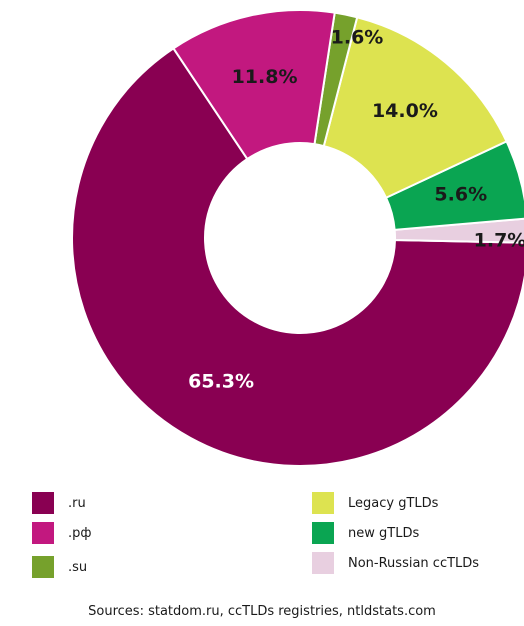  What do you see at coordinates (77, 503) in the screenshot?
I see `legend-label-ru: .ru` at bounding box center [77, 503].